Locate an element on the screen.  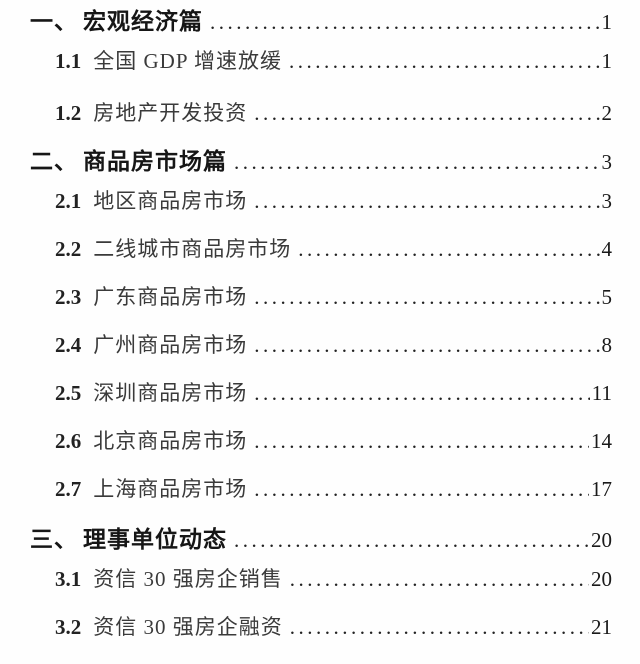
toc-item-number: 1.1 is located at coordinates (68, 61).